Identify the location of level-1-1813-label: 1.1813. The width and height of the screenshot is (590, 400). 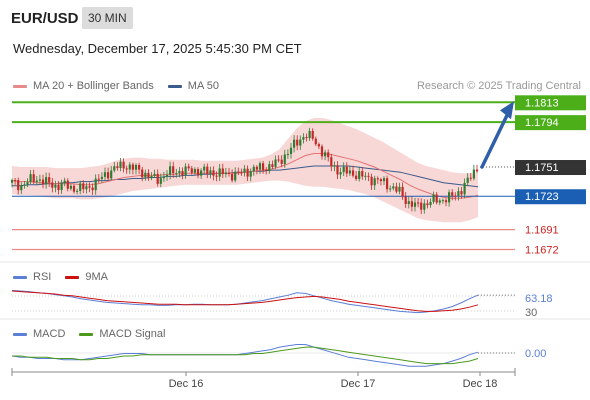
(542, 103).